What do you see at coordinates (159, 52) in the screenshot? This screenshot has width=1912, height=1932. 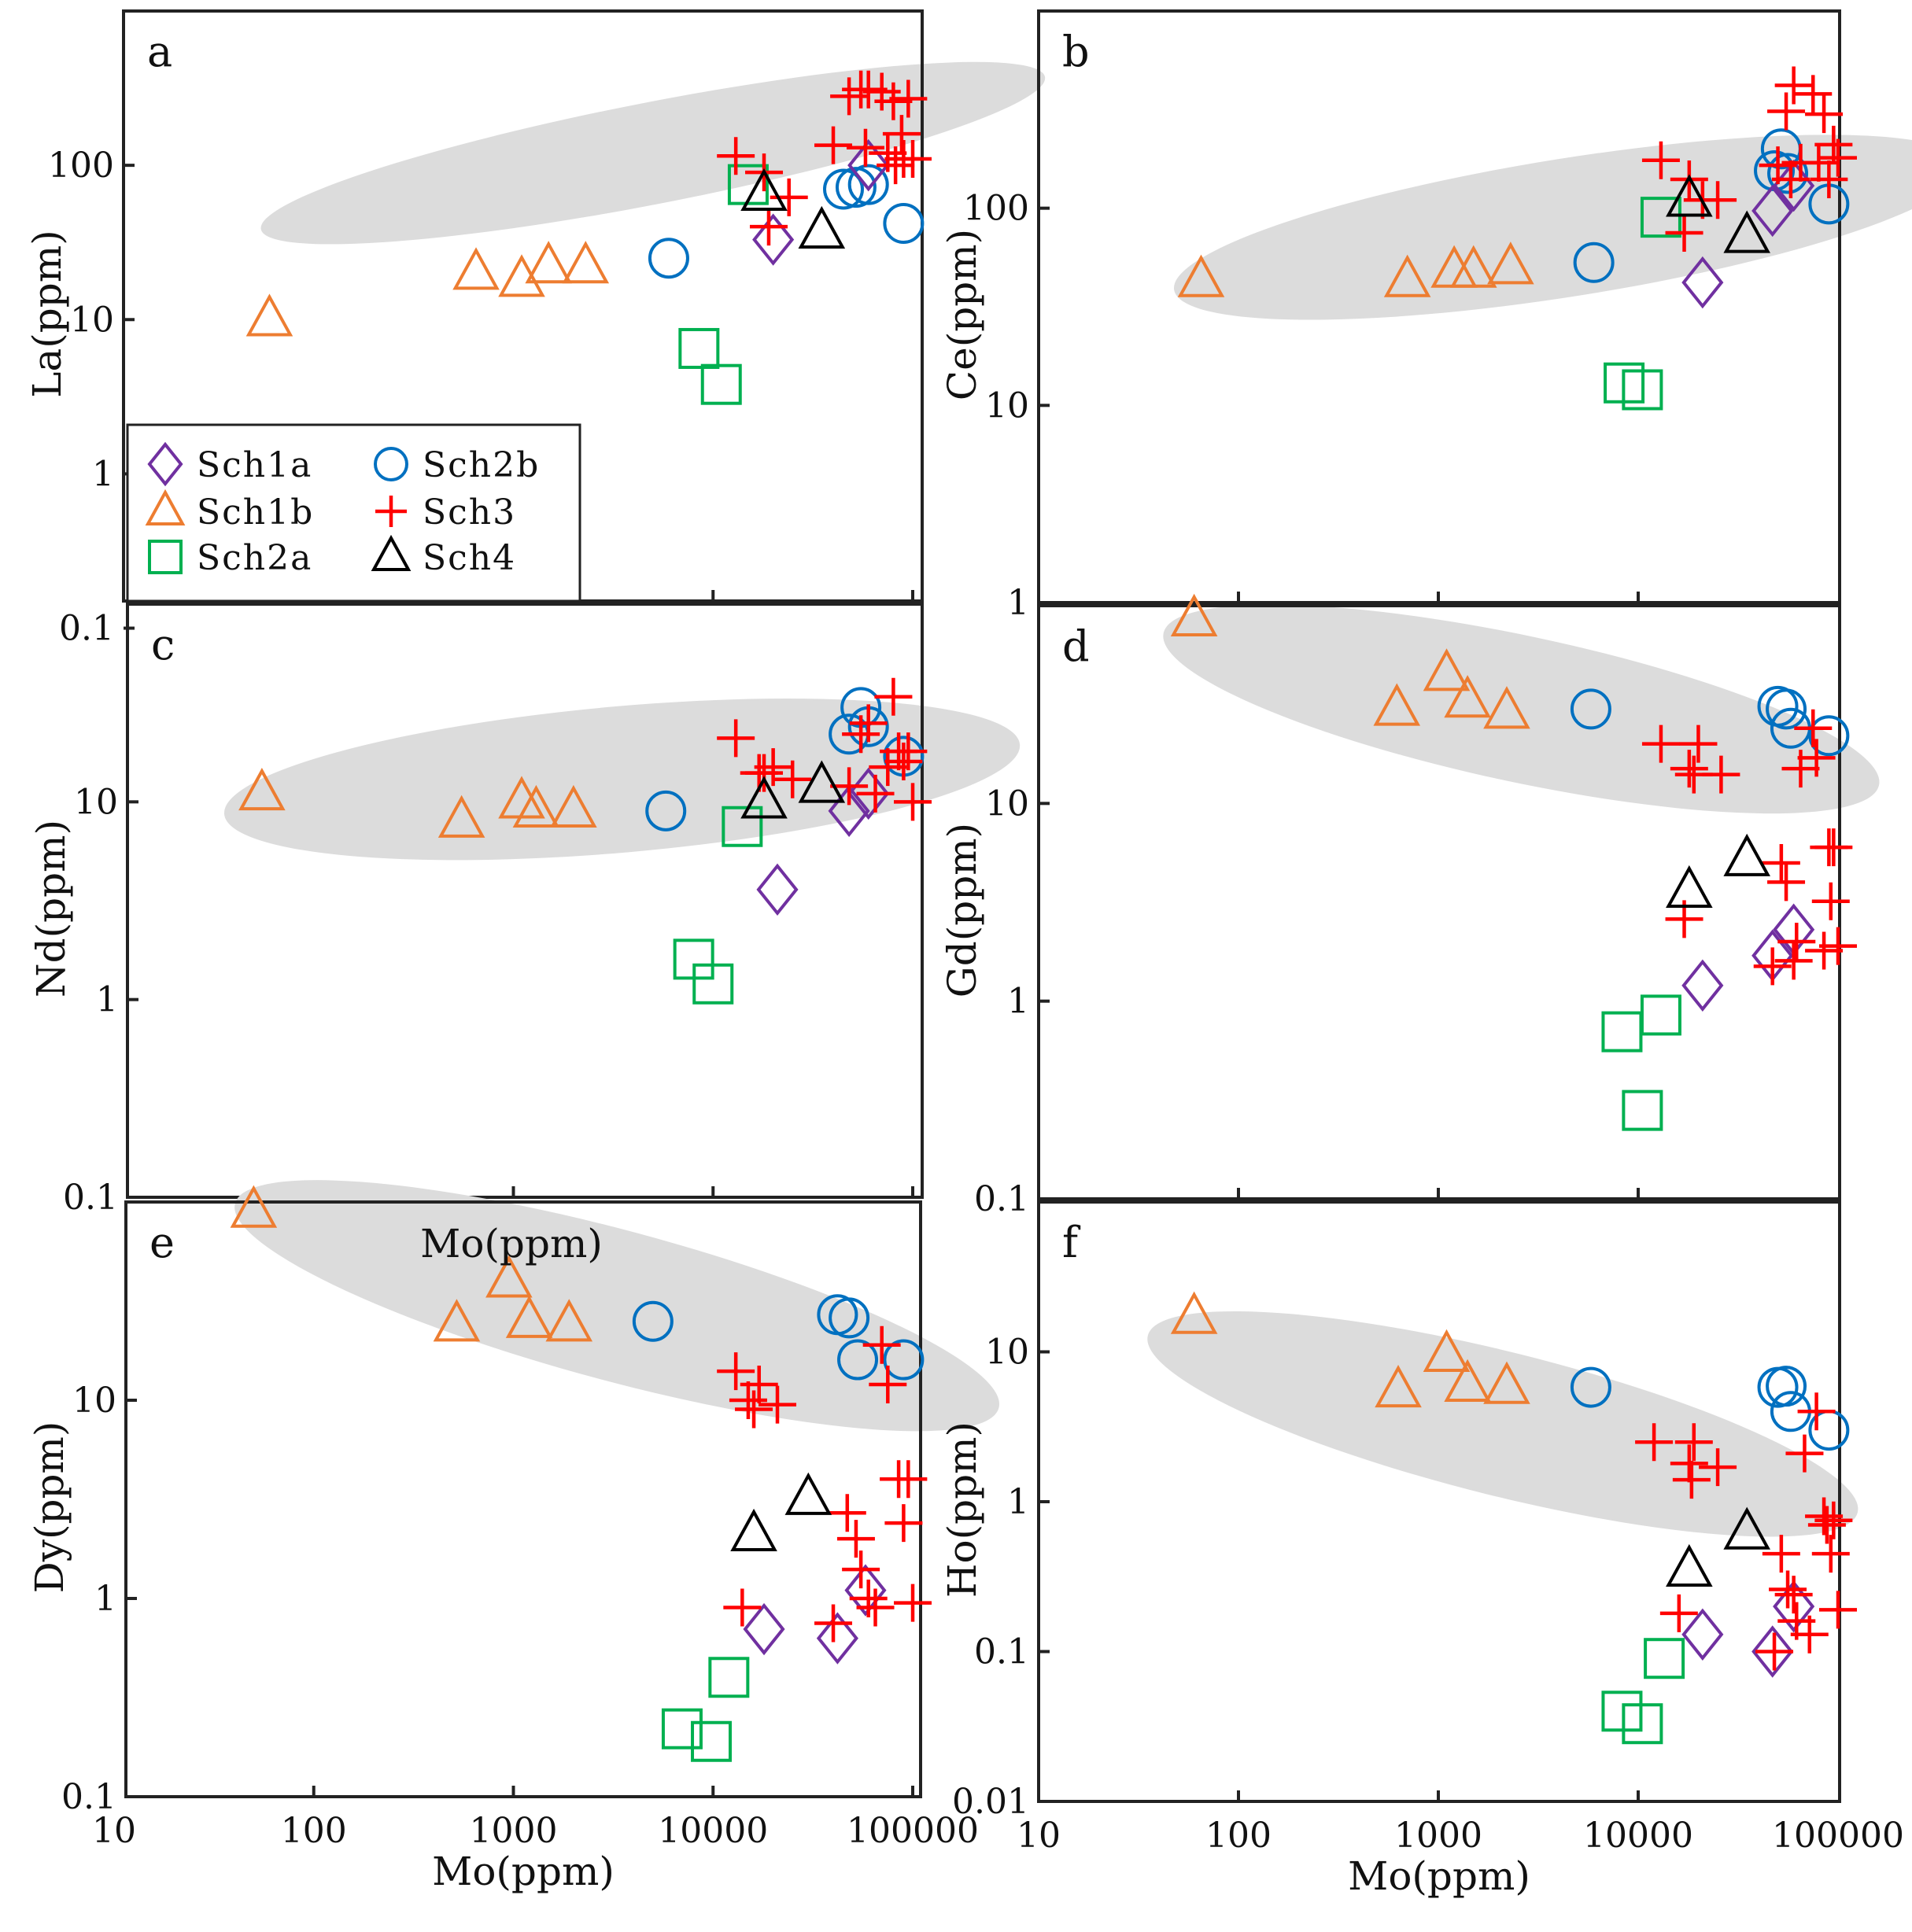 I see `panel-letter: a` at bounding box center [159, 52].